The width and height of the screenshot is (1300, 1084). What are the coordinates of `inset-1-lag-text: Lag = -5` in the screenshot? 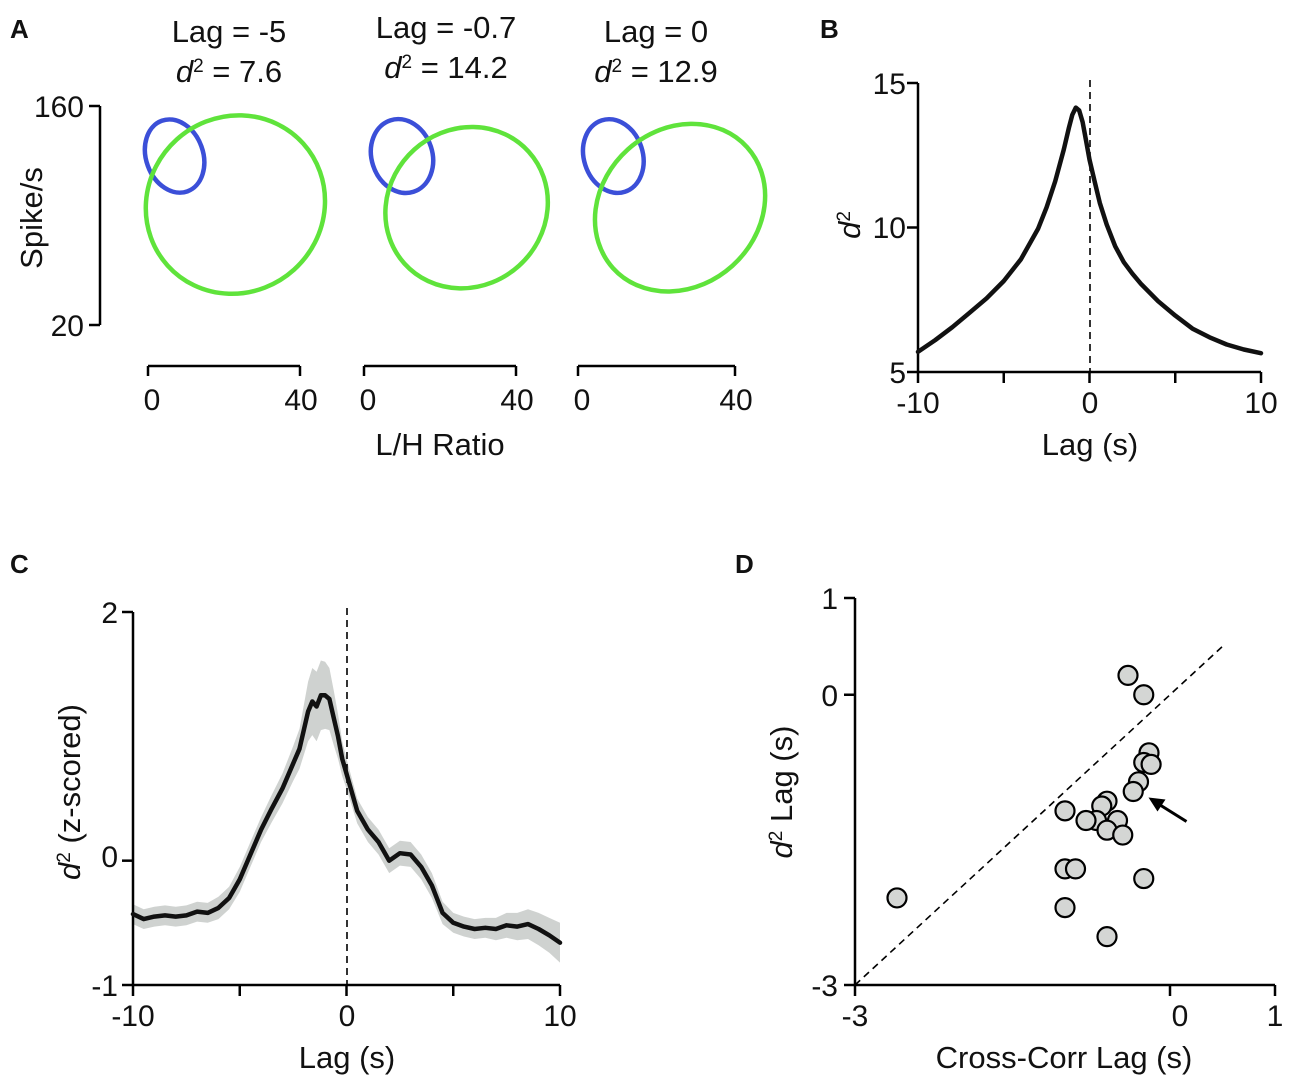 It's located at (229, 31).